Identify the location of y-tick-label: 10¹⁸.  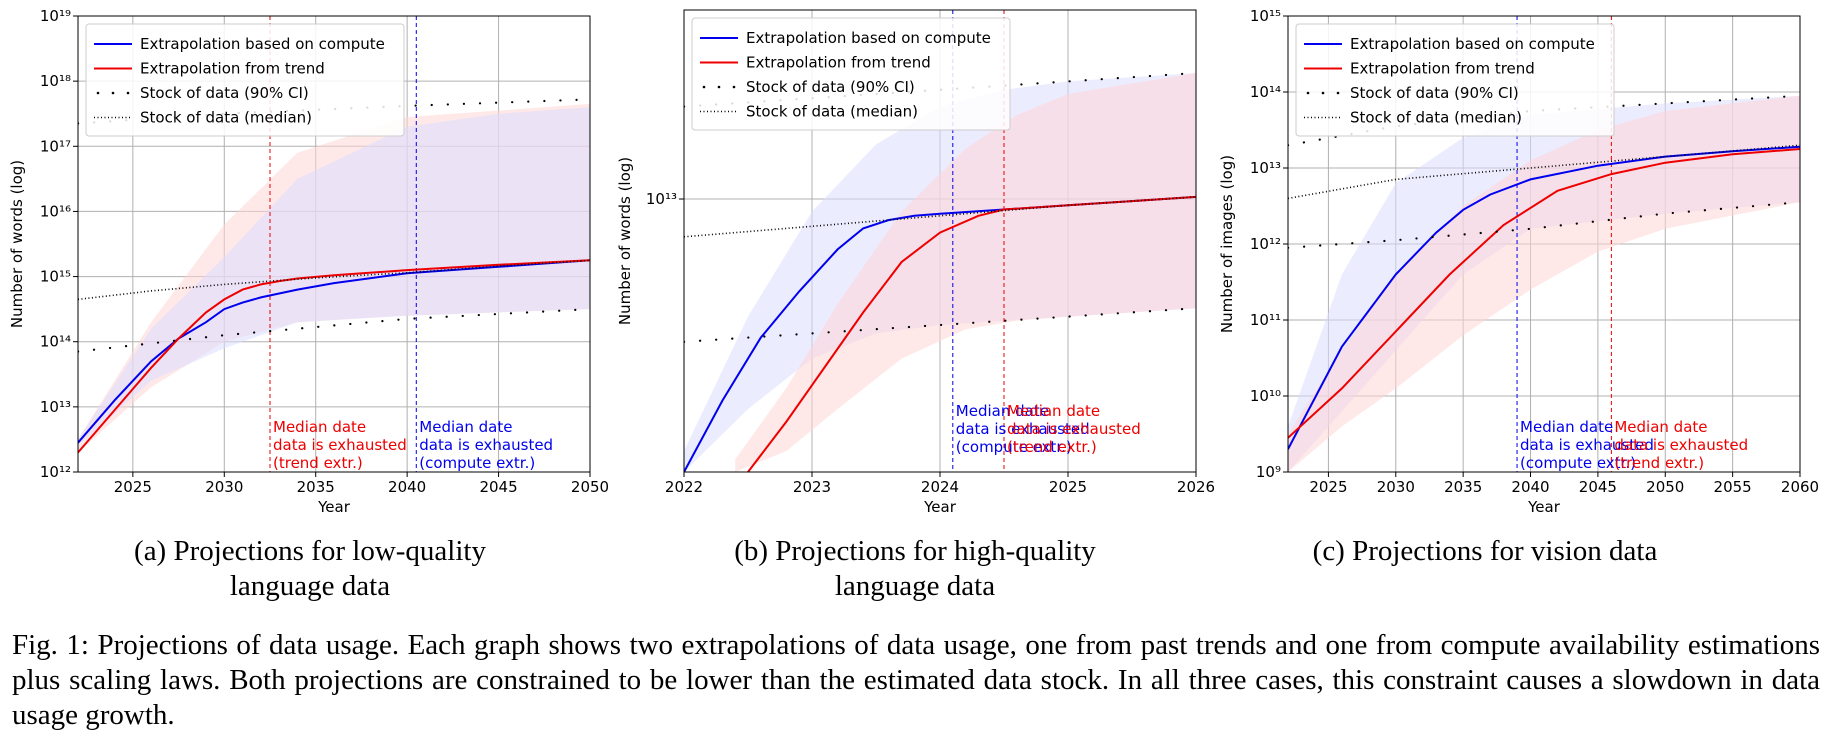
(55, 81).